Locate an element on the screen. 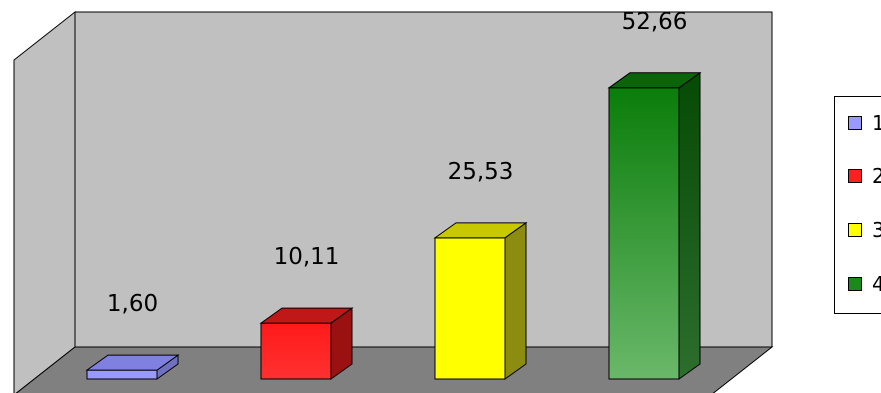 Image resolution: width=881 pixels, height=393 pixels. legend-item-3: 3 is located at coordinates (864, 230).